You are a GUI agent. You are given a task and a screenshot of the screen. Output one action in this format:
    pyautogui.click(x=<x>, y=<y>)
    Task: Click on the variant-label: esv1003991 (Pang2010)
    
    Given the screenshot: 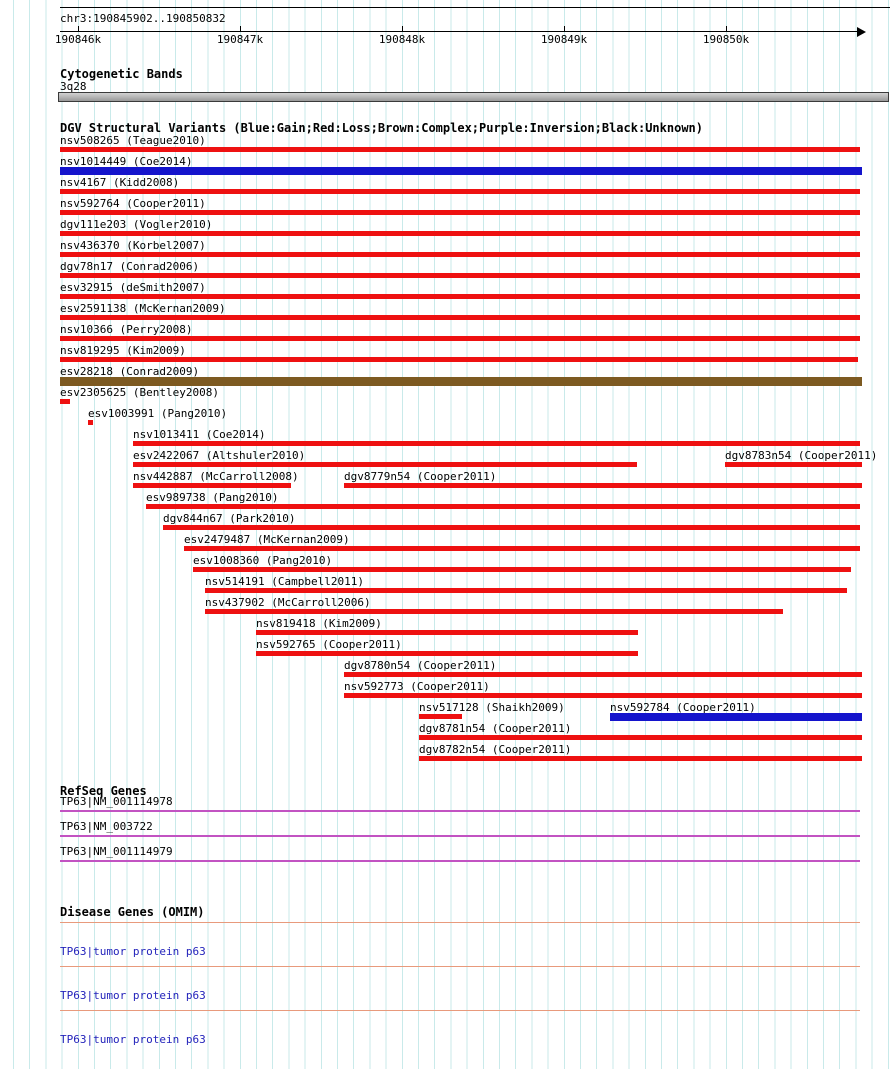 What is the action you would take?
    pyautogui.click(x=158, y=413)
    